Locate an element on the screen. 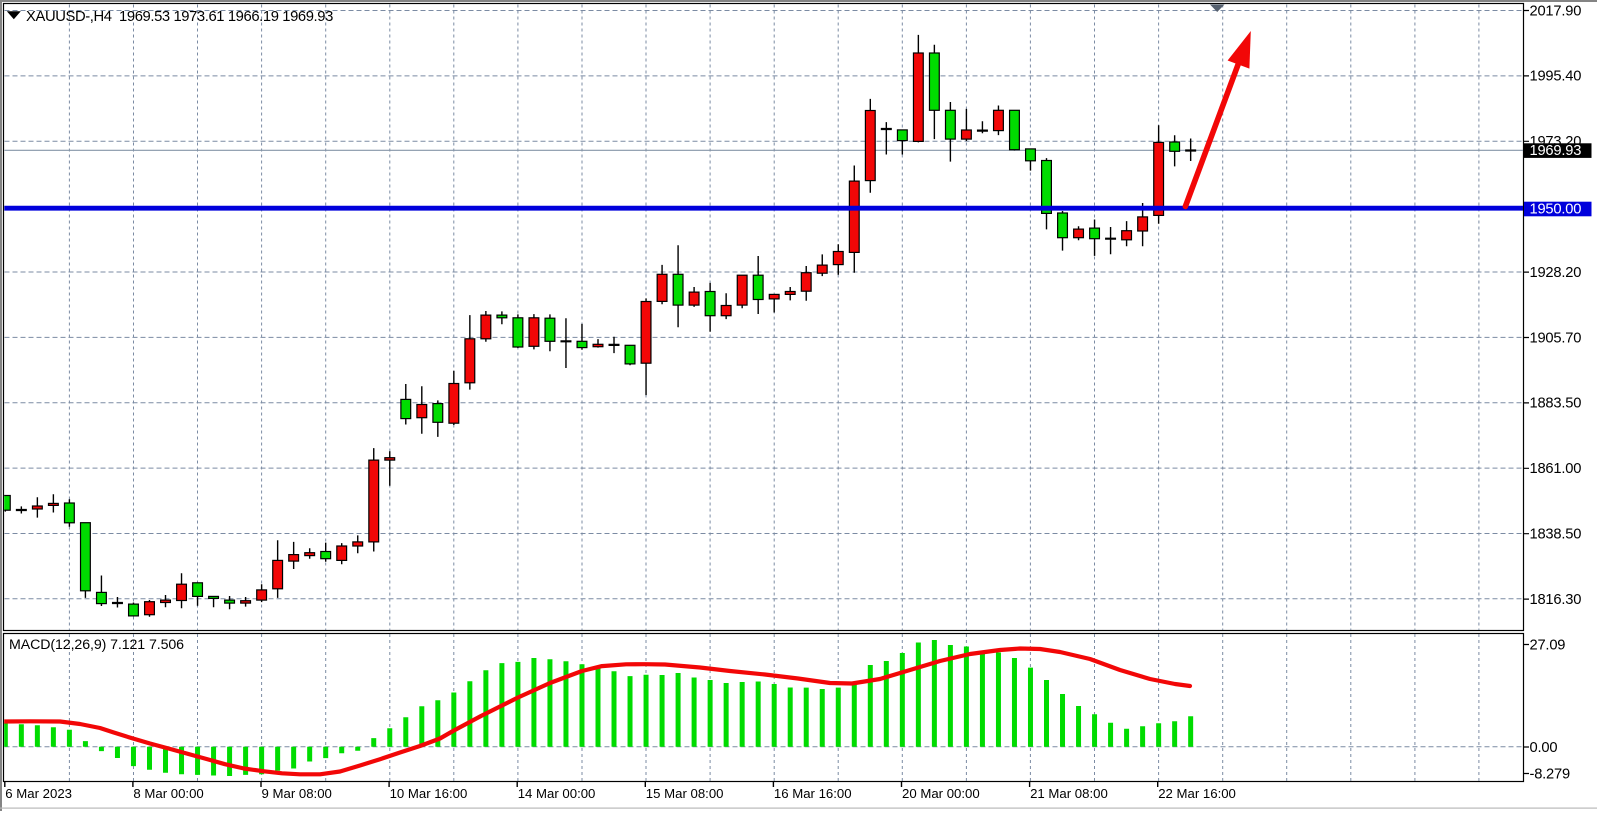  svg-text: 2017.90 is located at coordinates (1556, 11).